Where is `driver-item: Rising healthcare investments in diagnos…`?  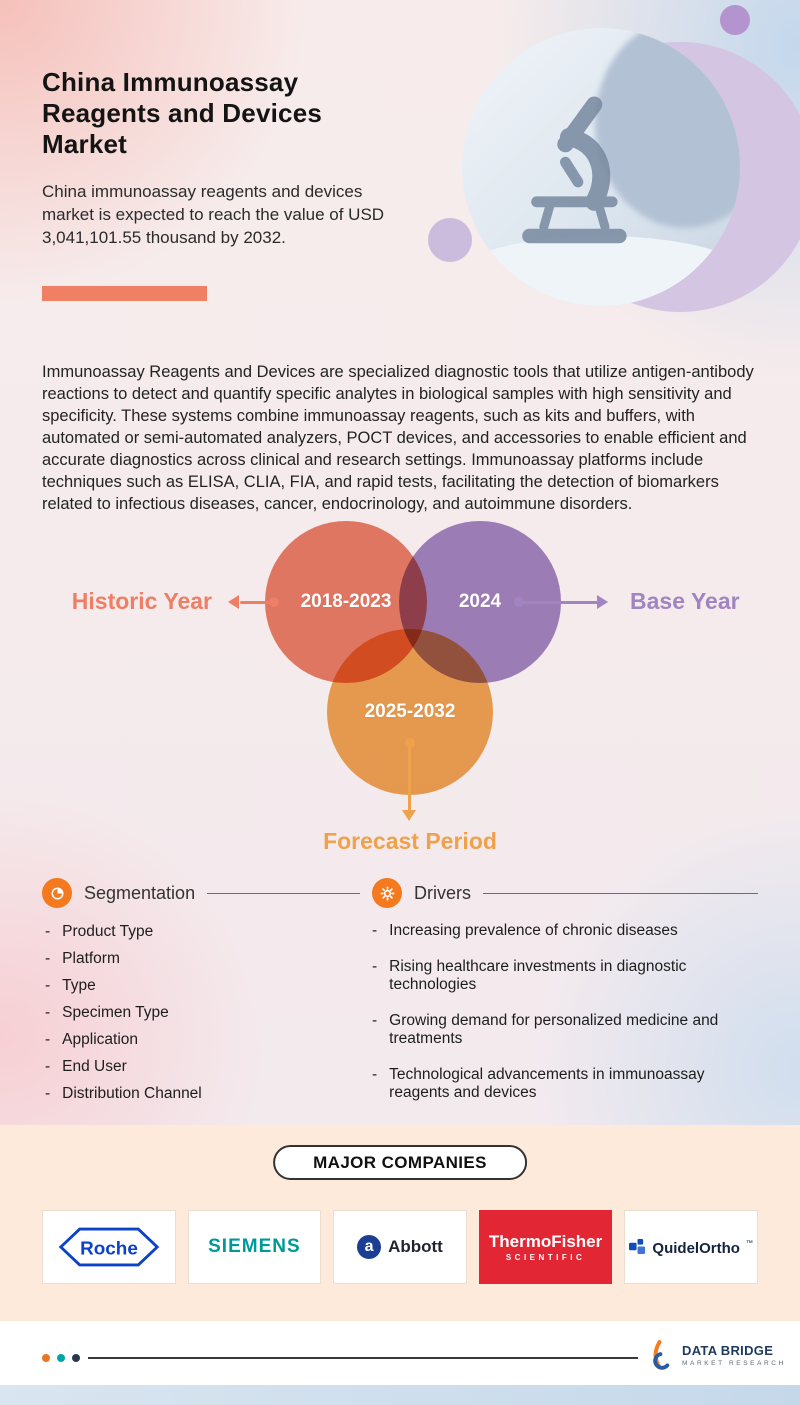 driver-item: Rising healthcare investments in diagnos… is located at coordinates (538, 975).